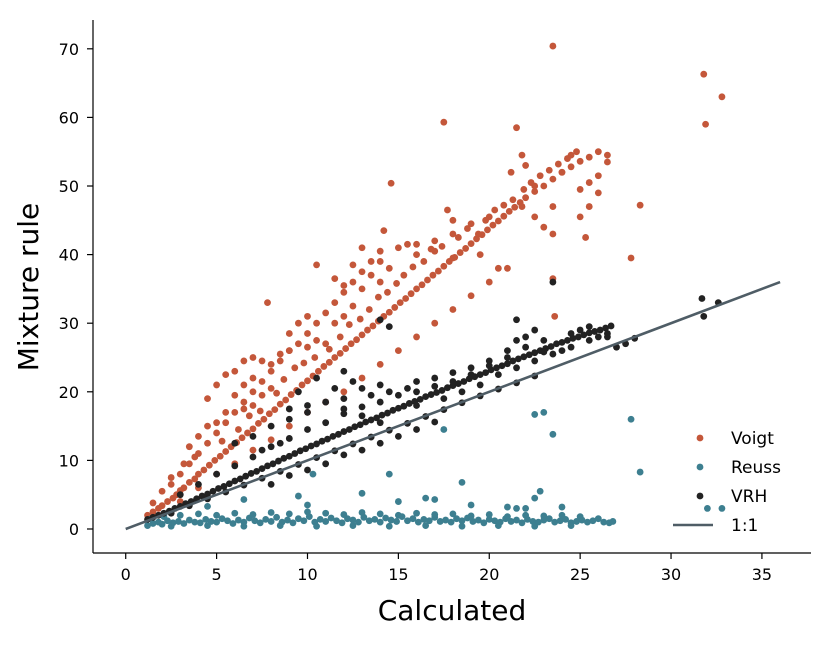 The height and width of the screenshot is (647, 831). I want to click on x-tick-label: 0, so click(126, 574).